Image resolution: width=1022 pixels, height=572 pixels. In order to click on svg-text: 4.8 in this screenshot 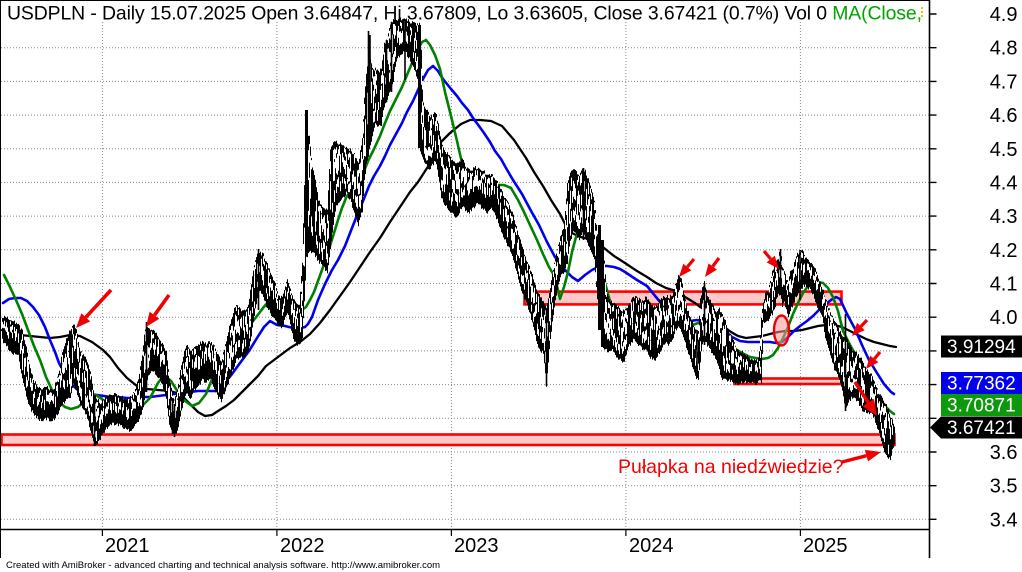, I will do `click(1004, 49)`.